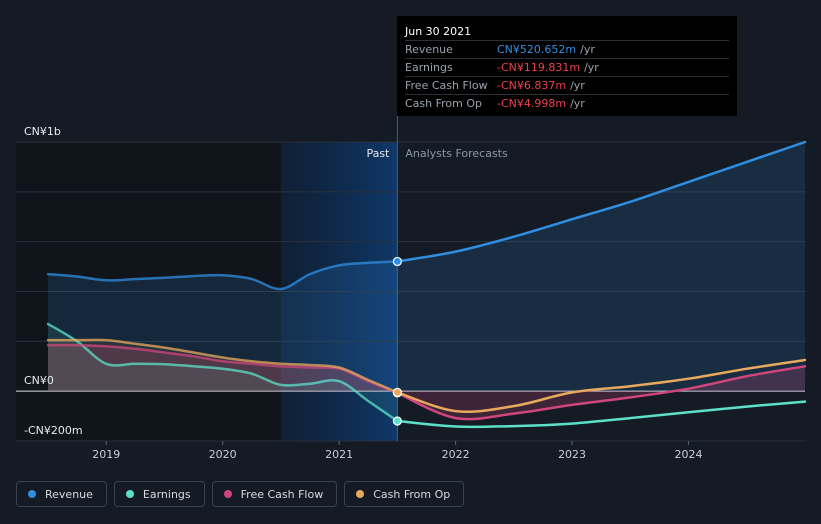 This screenshot has height=524, width=821. What do you see at coordinates (429, 67) in the screenshot?
I see `tooltip-label: Earnings` at bounding box center [429, 67].